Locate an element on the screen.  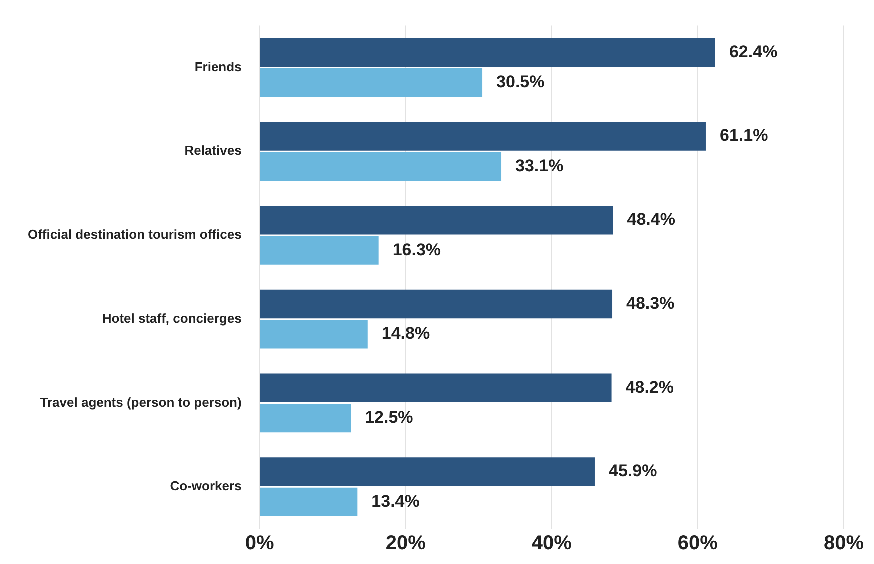
data-label: 62.4% is located at coordinates (753, 52).